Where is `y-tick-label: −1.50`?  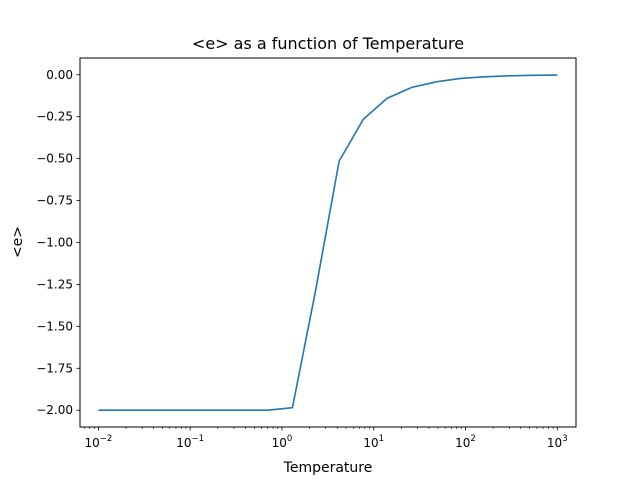
y-tick-label: −1.50 is located at coordinates (54, 326).